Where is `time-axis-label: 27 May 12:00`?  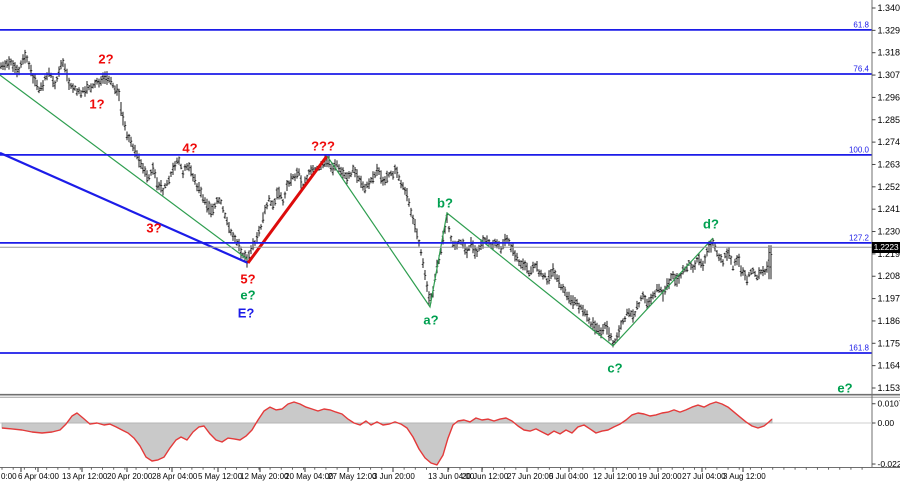 time-axis-label: 27 May 12:00 is located at coordinates (352, 476).